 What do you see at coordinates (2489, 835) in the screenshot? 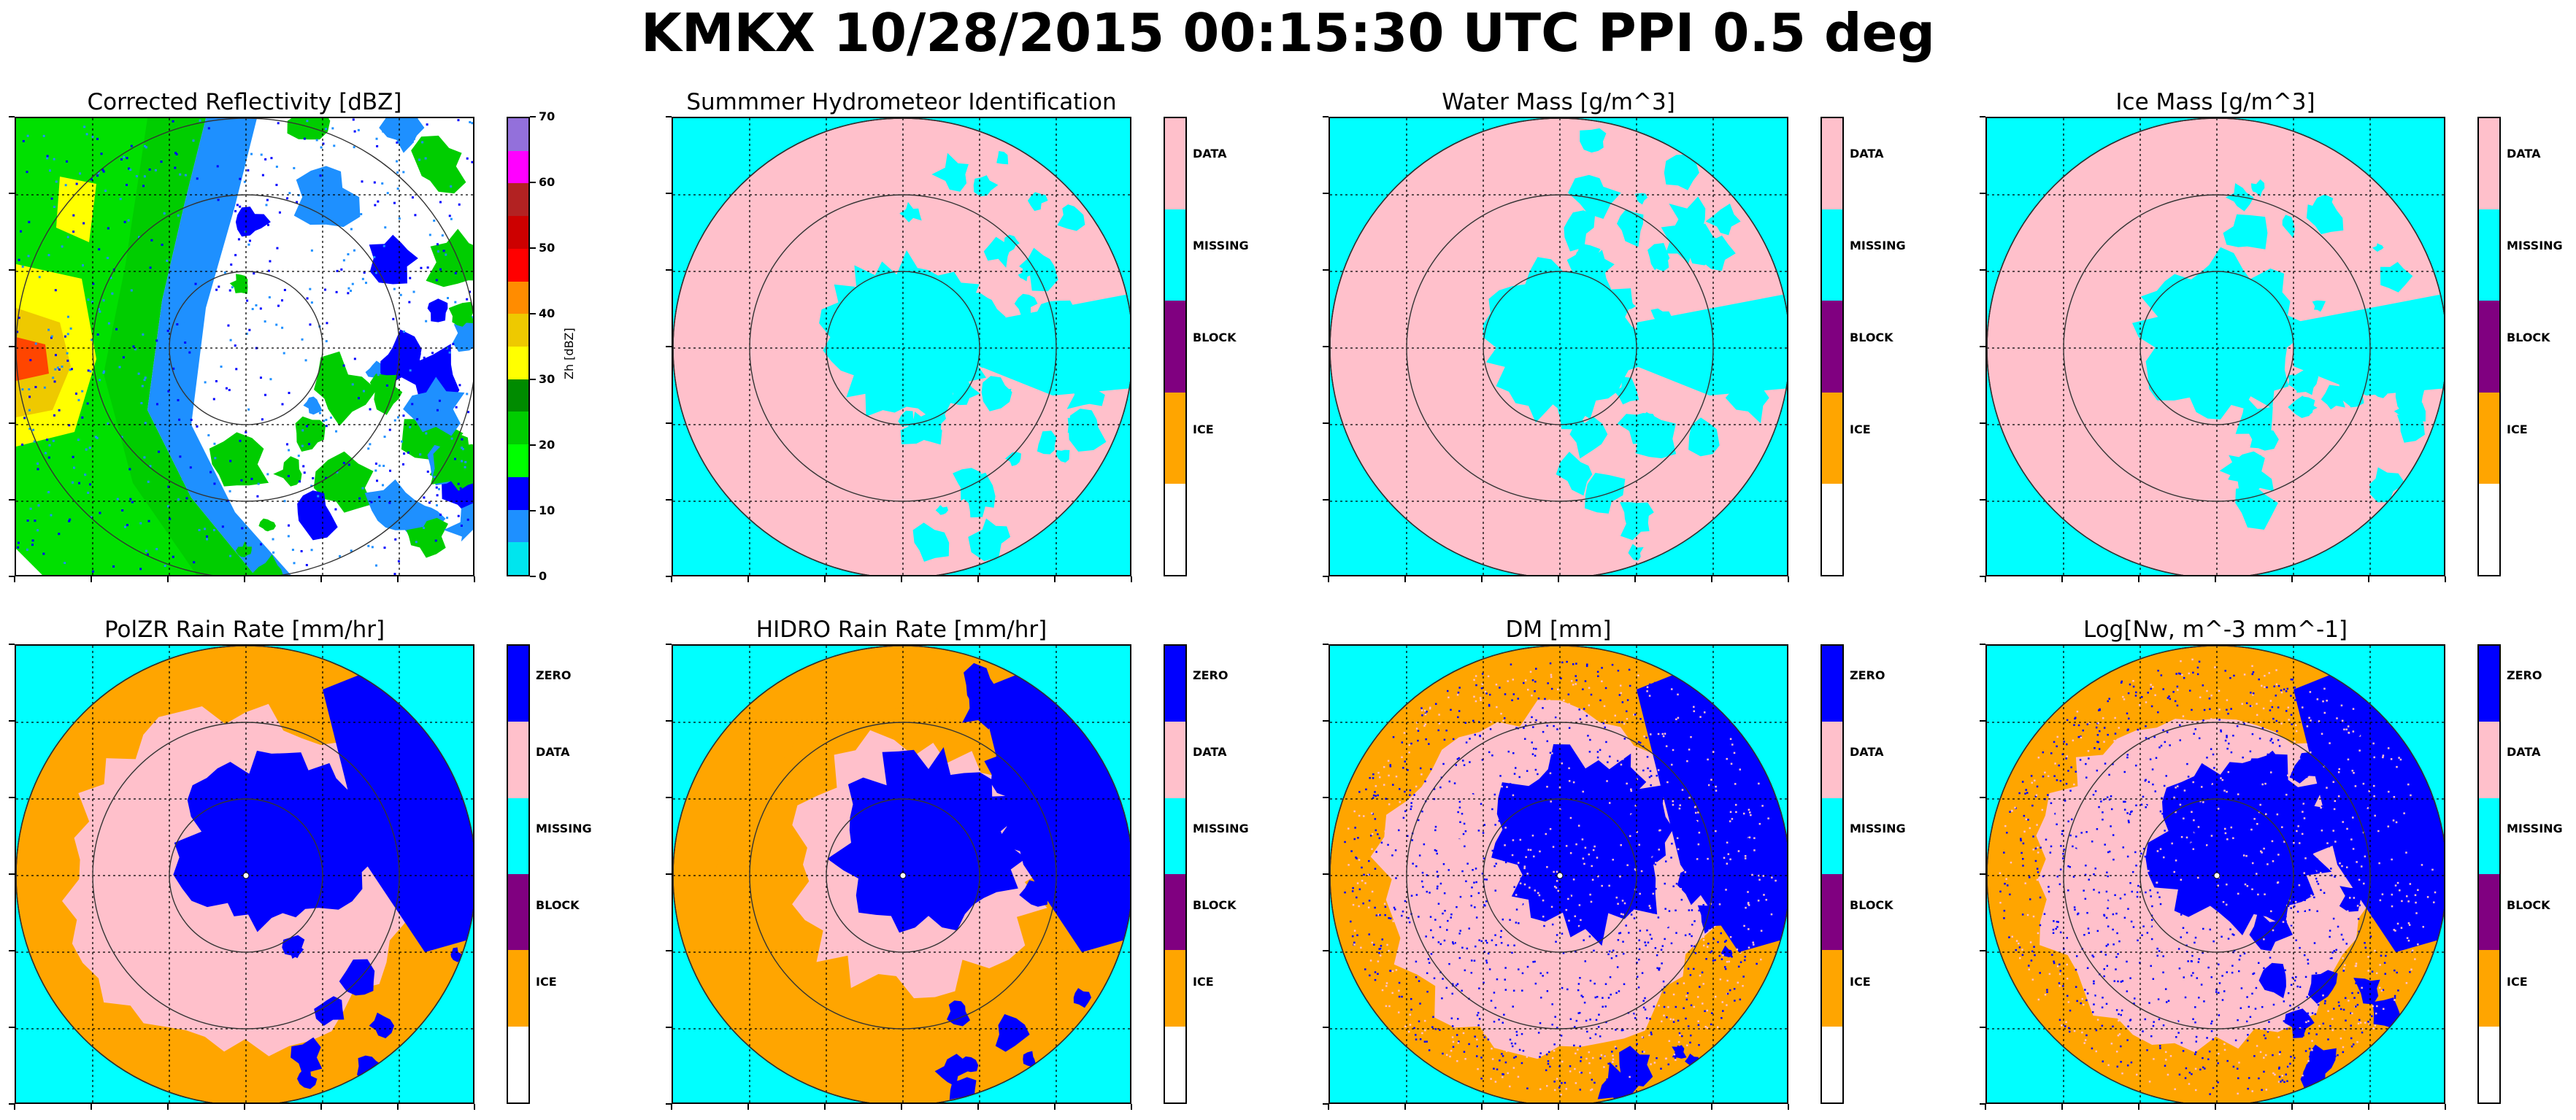
I see `colorbar-segment-missing` at bounding box center [2489, 835].